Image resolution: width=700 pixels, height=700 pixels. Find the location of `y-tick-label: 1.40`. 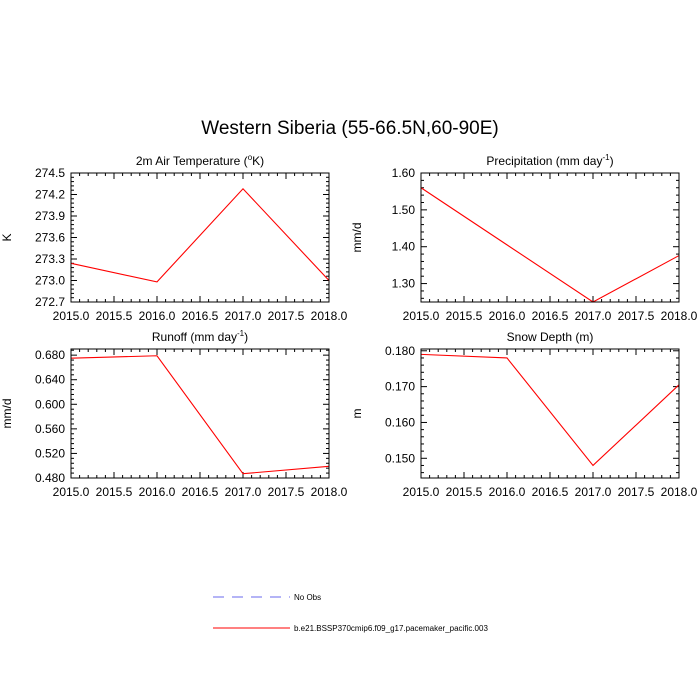

y-tick-label: 1.40 is located at coordinates (404, 247).